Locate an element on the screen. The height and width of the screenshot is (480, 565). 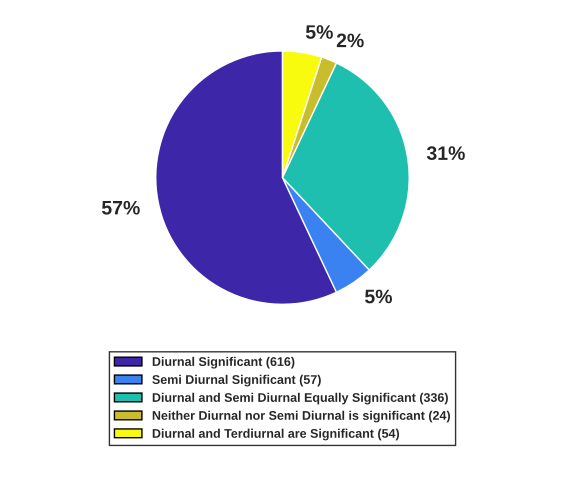
data-label: 31% is located at coordinates (445, 153).